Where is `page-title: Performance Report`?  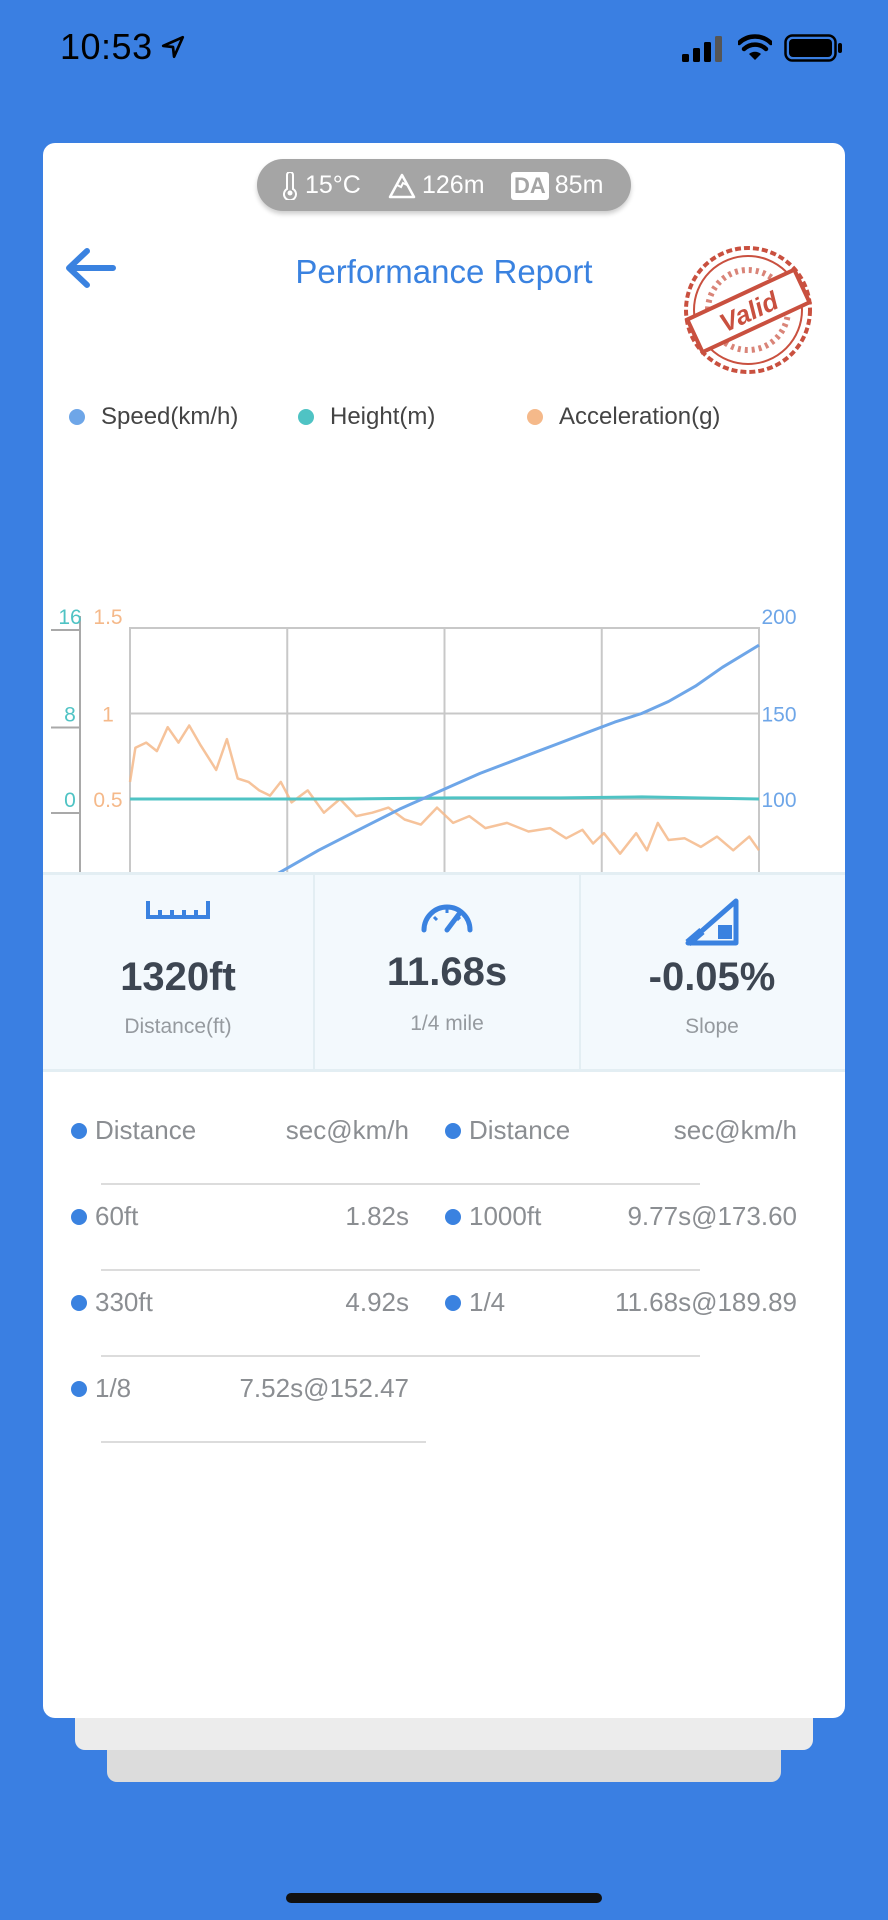 page-title: Performance Report is located at coordinates (444, 271).